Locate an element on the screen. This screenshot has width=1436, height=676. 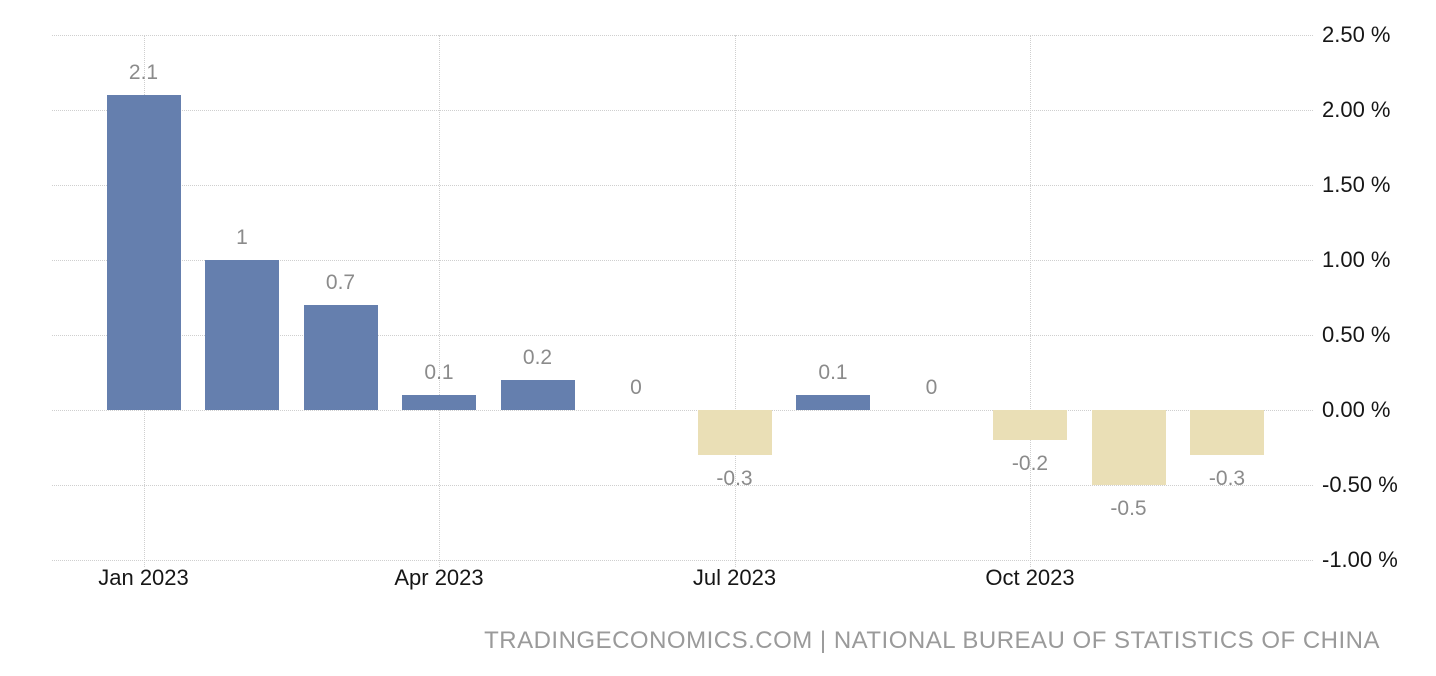
x-axis-tick-label: Oct 2023 is located at coordinates (1030, 577).